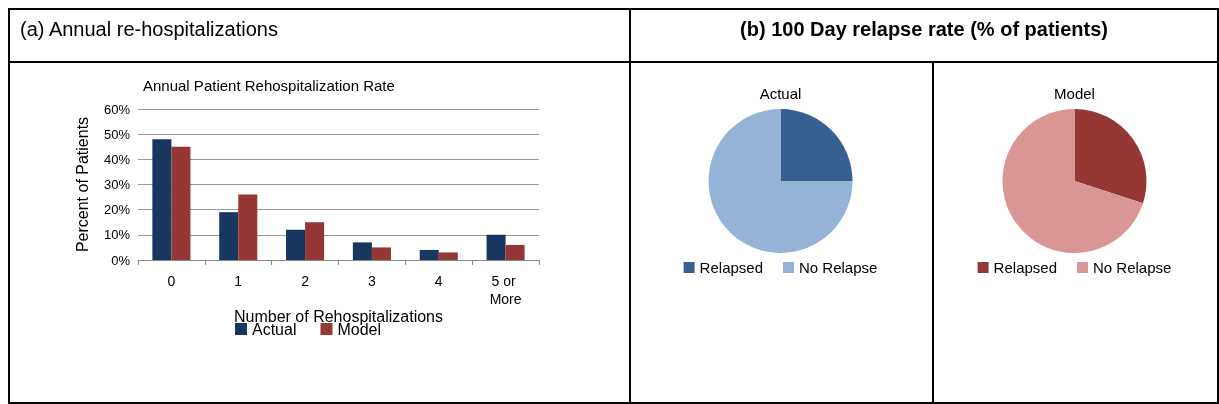 Image resolution: width=1219 pixels, height=404 pixels. What do you see at coordinates (238, 281) in the screenshot?
I see `x-tick-label: 1` at bounding box center [238, 281].